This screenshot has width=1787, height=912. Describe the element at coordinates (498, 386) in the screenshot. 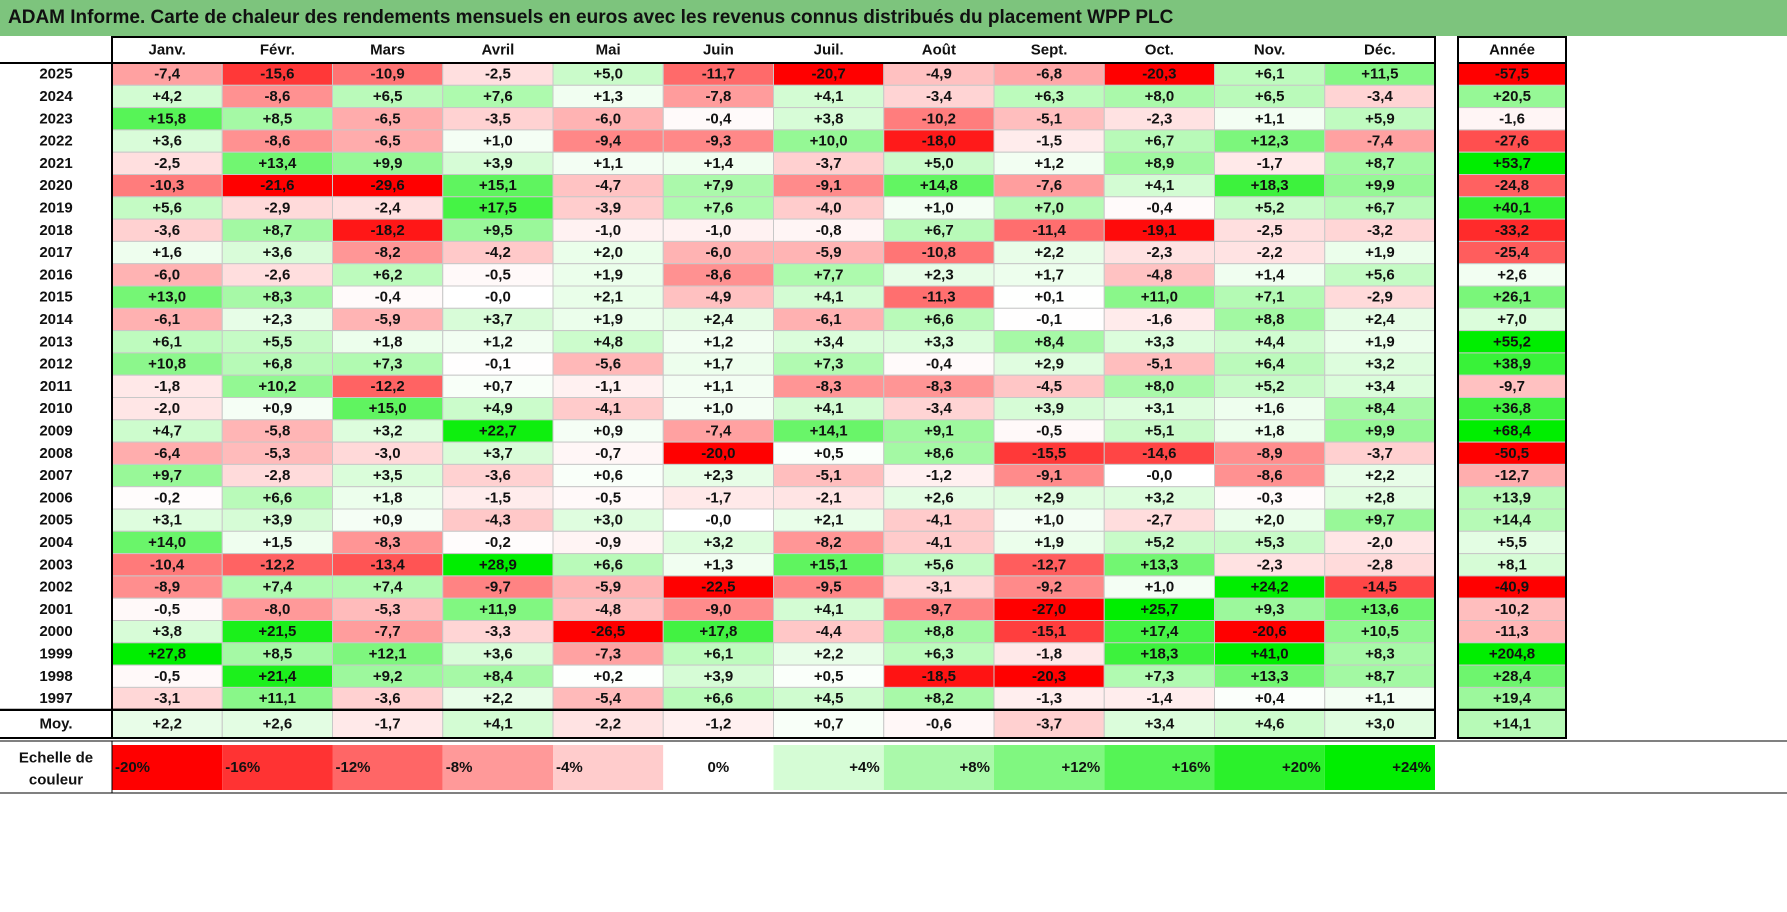

I see `cell-value: +0,7` at that location.